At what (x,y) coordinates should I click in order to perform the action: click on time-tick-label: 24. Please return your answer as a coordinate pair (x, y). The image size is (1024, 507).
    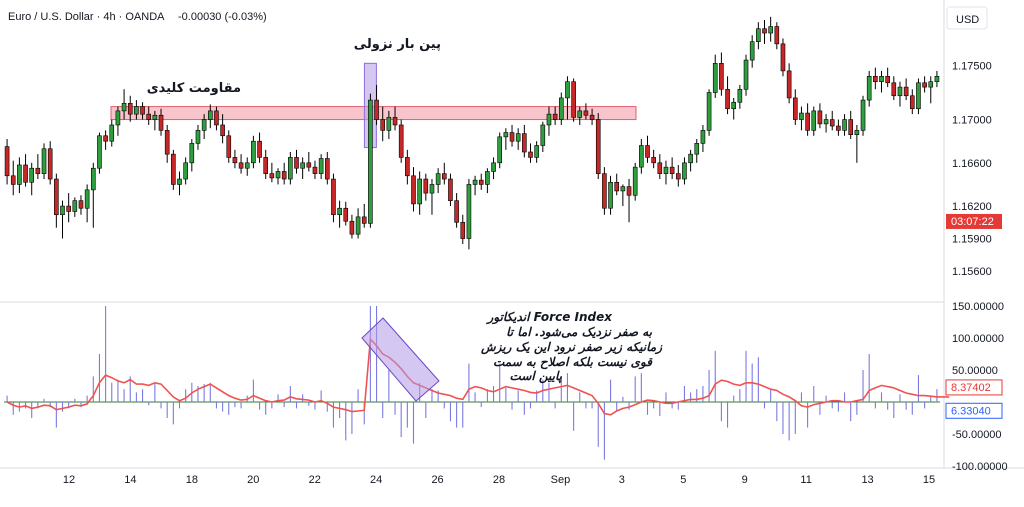
    Looking at the image, I should click on (376, 480).